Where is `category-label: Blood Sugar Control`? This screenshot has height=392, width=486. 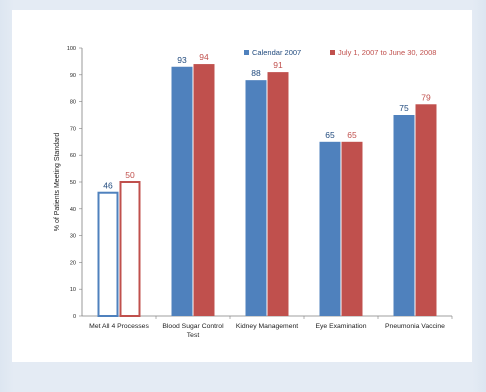 category-label: Blood Sugar Control is located at coordinates (193, 326).